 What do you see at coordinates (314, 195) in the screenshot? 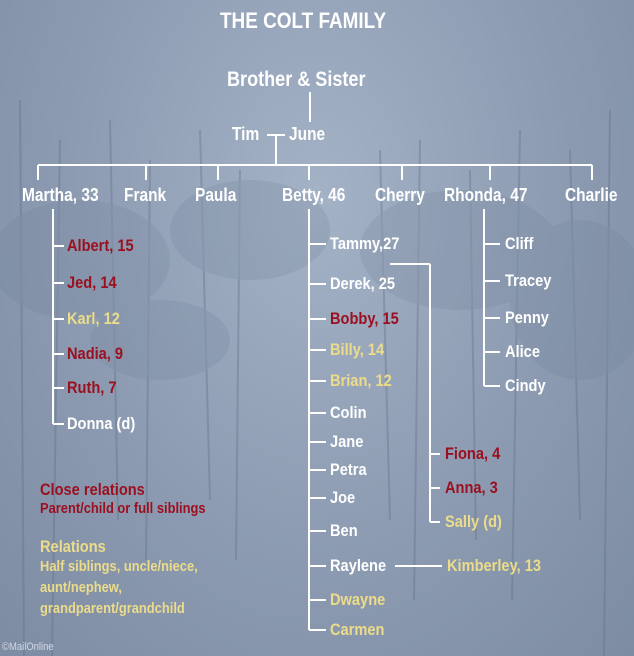
I see `child-betty: Betty, 46` at bounding box center [314, 195].